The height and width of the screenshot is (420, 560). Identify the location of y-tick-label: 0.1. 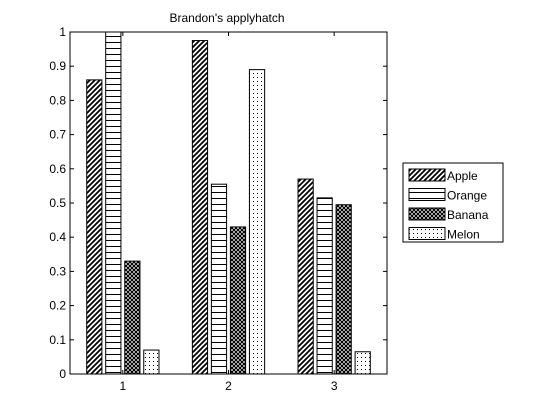
(57, 340).